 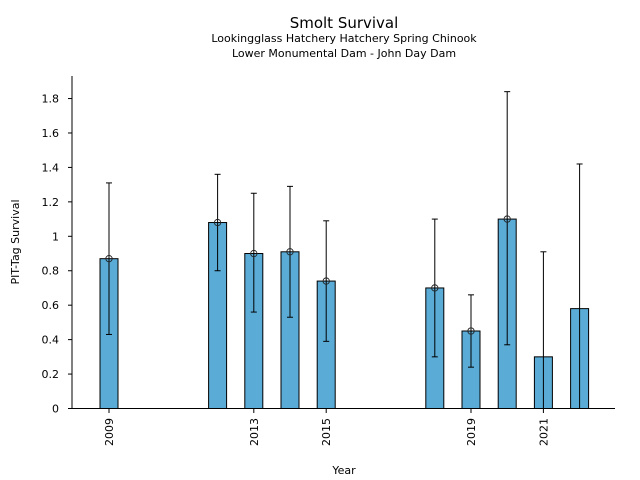 What do you see at coordinates (57, 254) in the screenshot?
I see `y-ticks: 0 0.2 0.4 0.6 0.8 1 1.2 1.4 1.6 1.8` at bounding box center [57, 254].